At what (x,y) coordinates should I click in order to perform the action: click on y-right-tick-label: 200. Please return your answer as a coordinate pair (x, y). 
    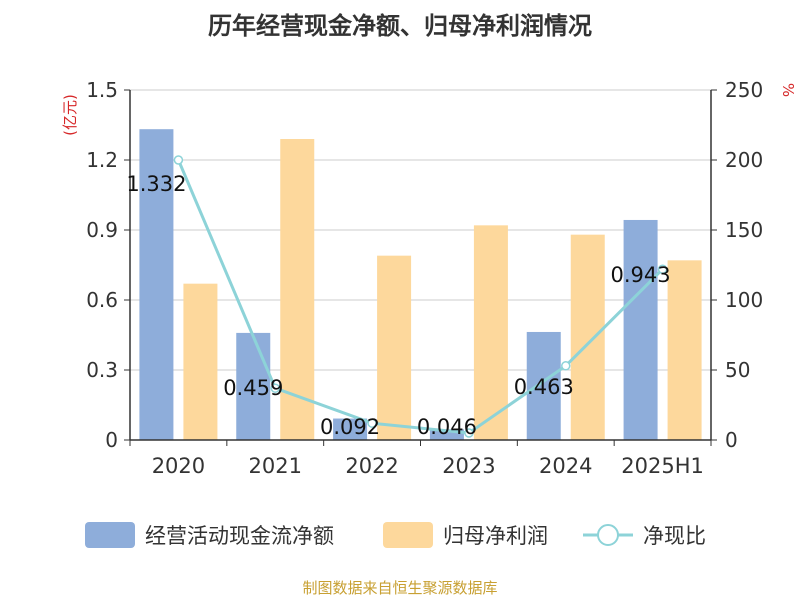
    Looking at the image, I should click on (744, 160).